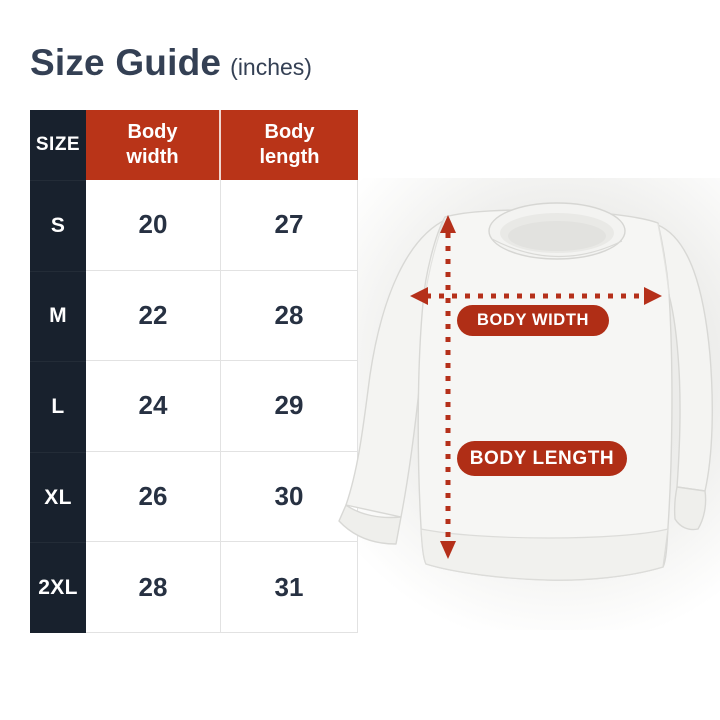  Describe the element at coordinates (533, 320) in the screenshot. I see `body-width-label: BODY WIDTH` at that location.